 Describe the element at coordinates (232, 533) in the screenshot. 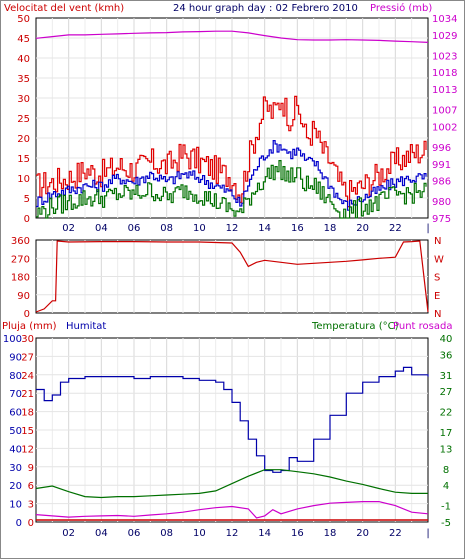

I see `climate-x-tick-label: 12` at that location.